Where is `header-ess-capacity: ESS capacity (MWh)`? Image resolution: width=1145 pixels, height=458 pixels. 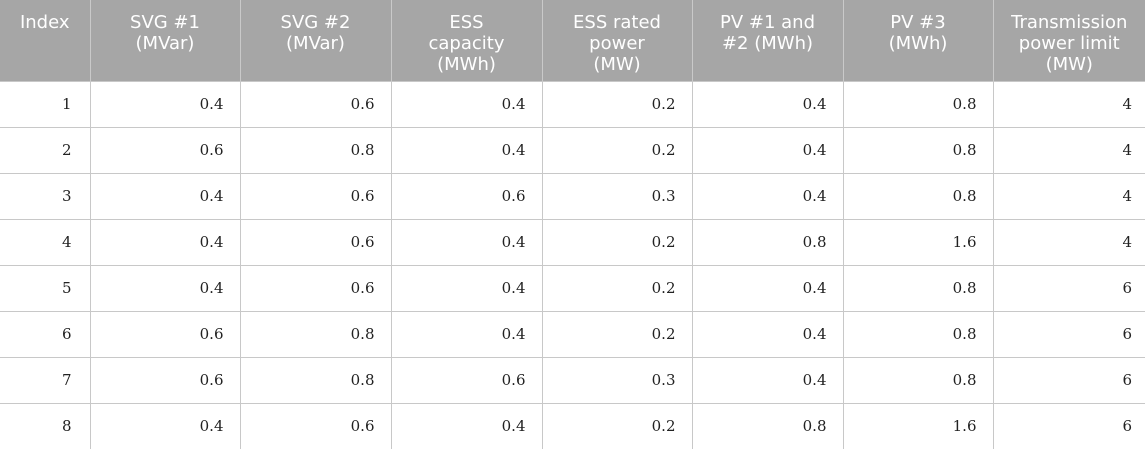 header-ess-capacity: ESS capacity (MWh) is located at coordinates (466, 40).